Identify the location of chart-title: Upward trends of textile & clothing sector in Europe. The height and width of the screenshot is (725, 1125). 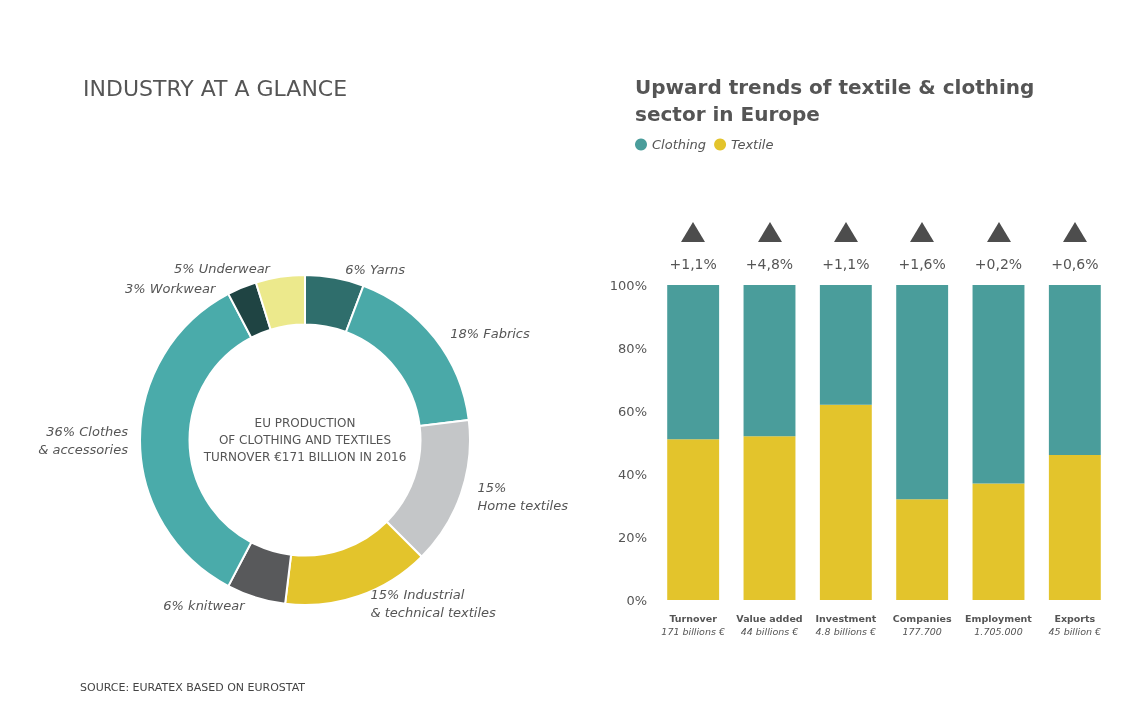
(835, 100).